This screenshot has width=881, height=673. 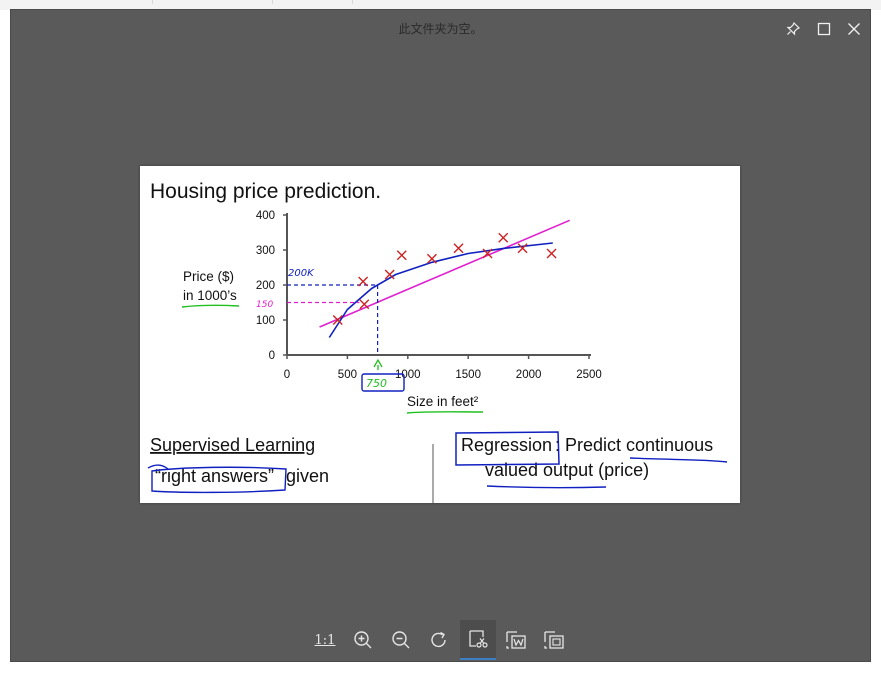 I want to click on window-title: 此文件夹为空。, so click(x=440, y=29).